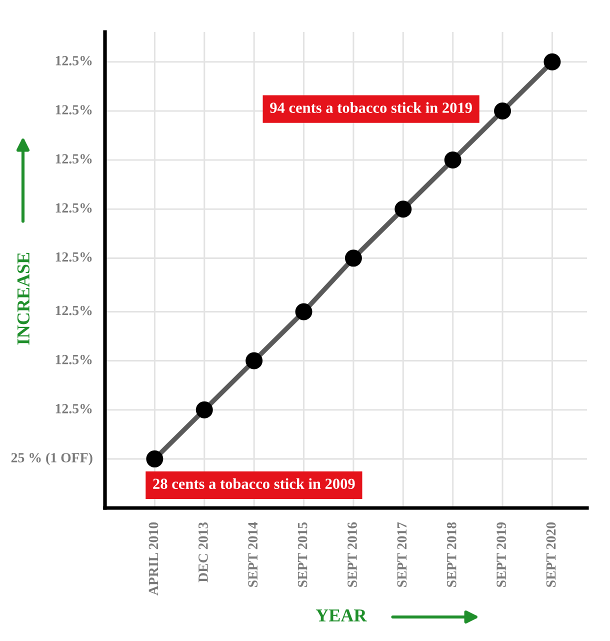 The width and height of the screenshot is (610, 641). I want to click on x-tick-label: SEPT 2018, so click(451, 554).